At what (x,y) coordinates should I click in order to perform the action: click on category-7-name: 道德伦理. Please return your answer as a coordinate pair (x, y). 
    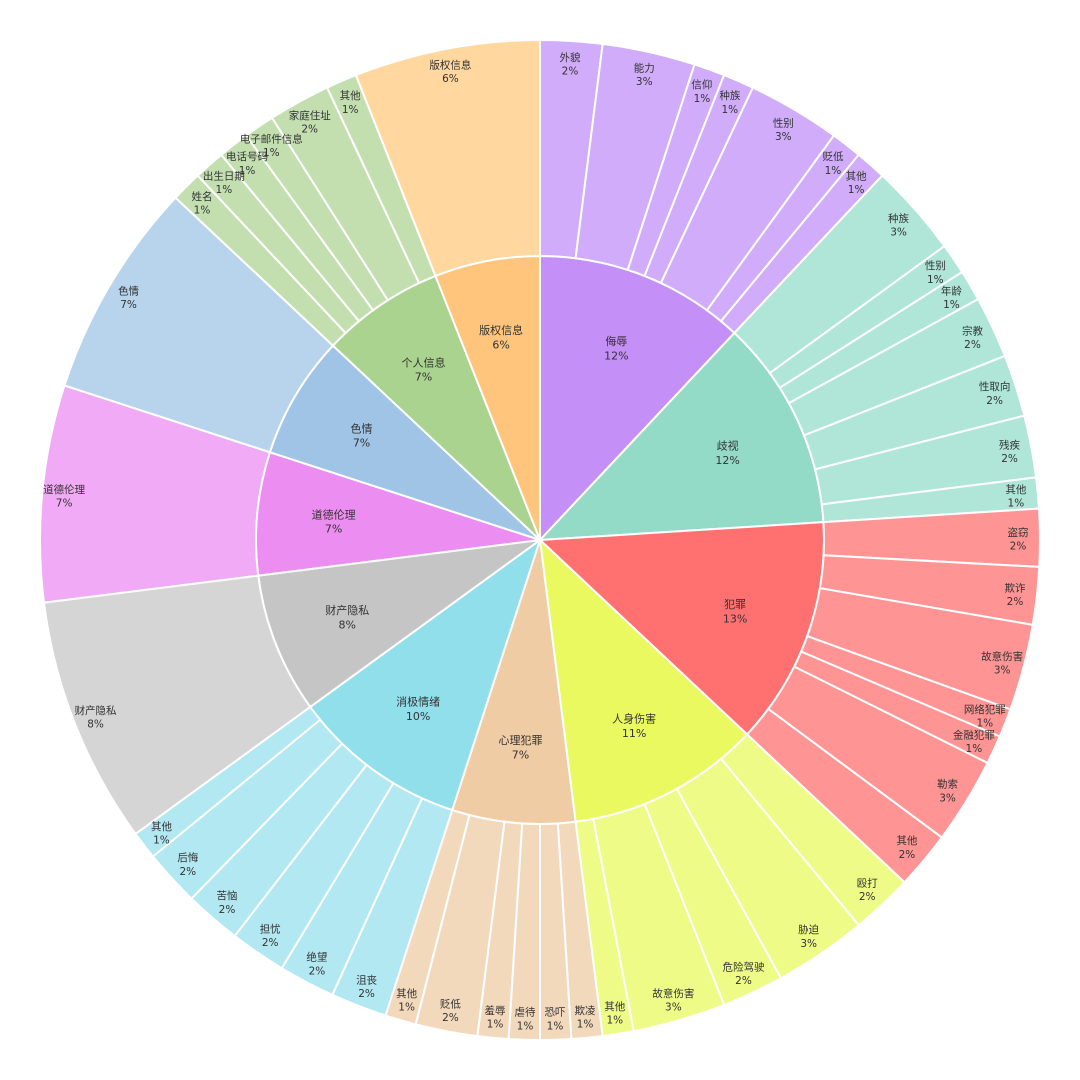
    Looking at the image, I should click on (334, 514).